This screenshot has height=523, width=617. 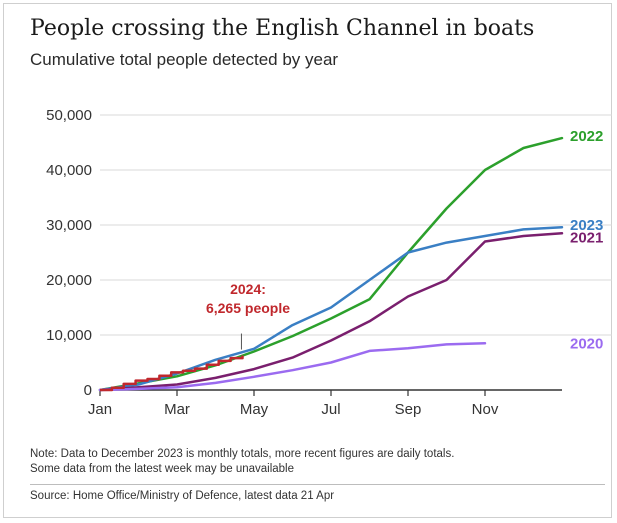 What do you see at coordinates (292, 367) in the screenshot?
I see `series-line-2020` at bounding box center [292, 367].